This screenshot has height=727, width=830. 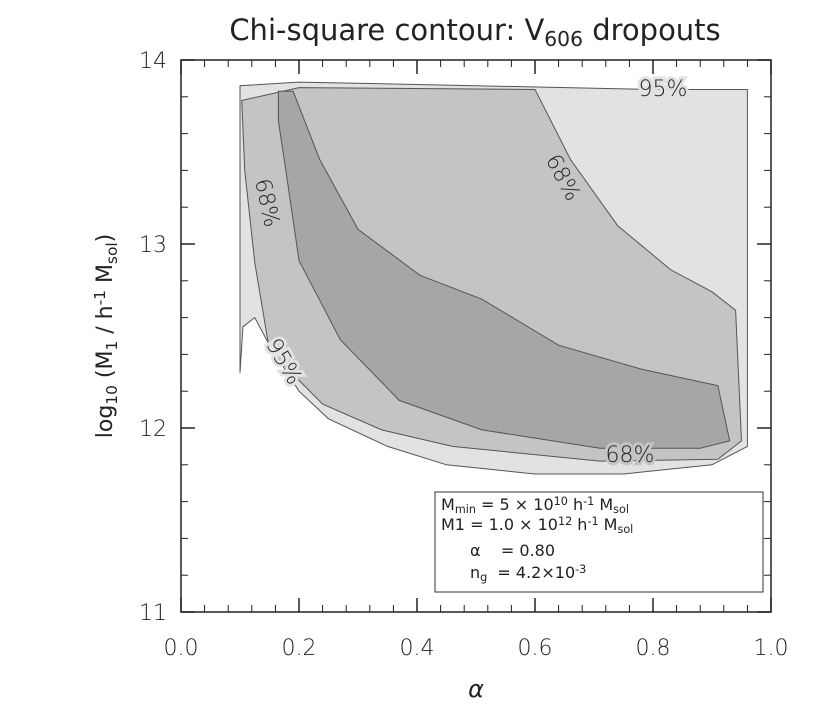 What do you see at coordinates (386, 30) in the screenshot?
I see `text-part: Chi-square contour: V` at bounding box center [386, 30].